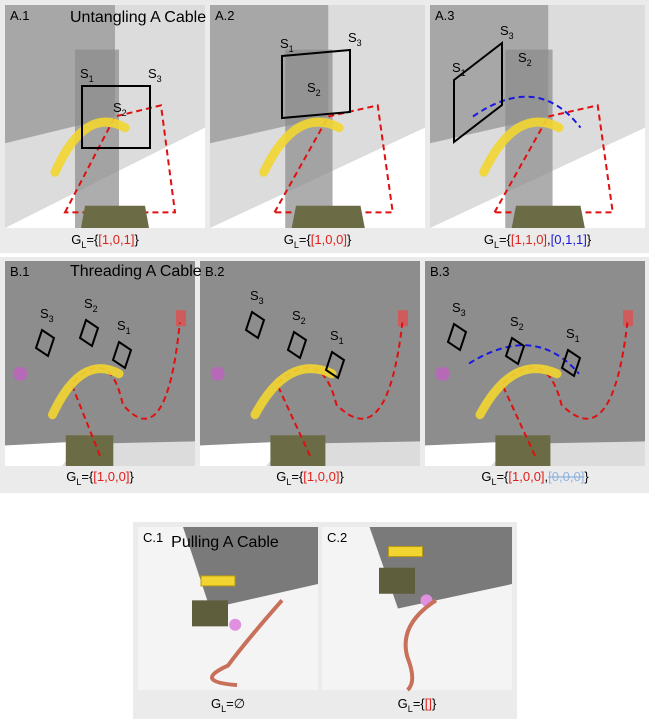 The height and width of the screenshot is (719, 649). I want to click on caption: GL={[]}, so click(417, 705).